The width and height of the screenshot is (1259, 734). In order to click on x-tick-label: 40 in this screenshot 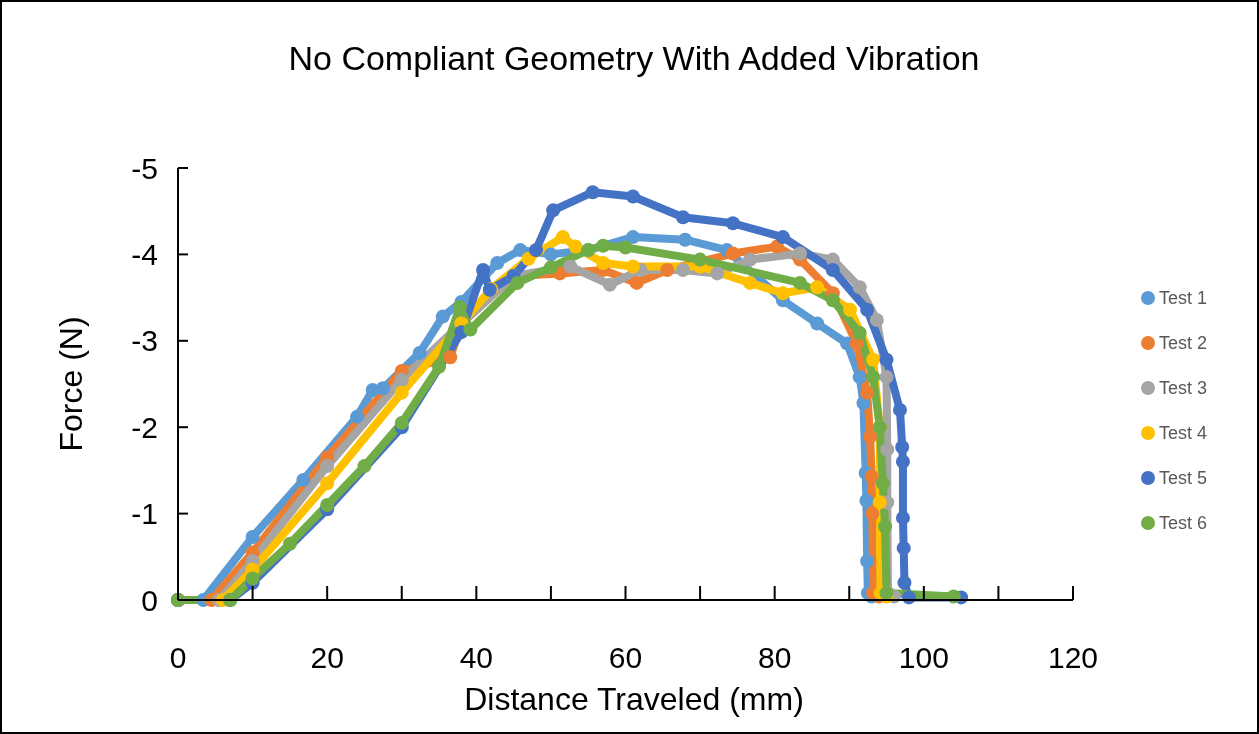, I will do `click(476, 657)`.